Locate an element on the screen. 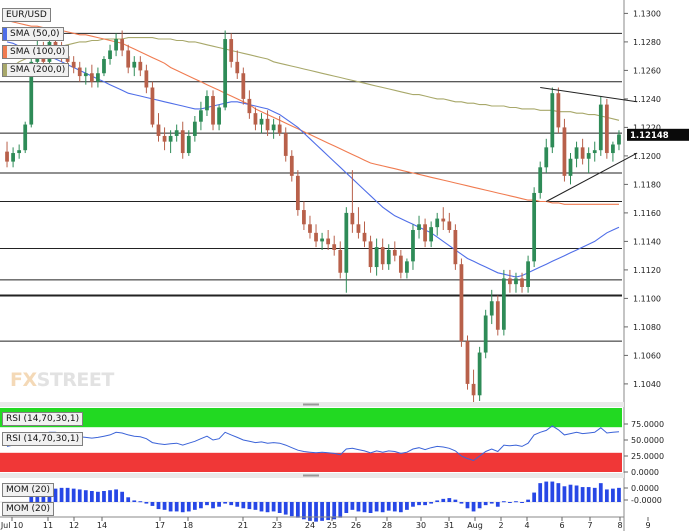 The width and height of the screenshot is (690, 531). time-tick-label: 25 is located at coordinates (332, 525).